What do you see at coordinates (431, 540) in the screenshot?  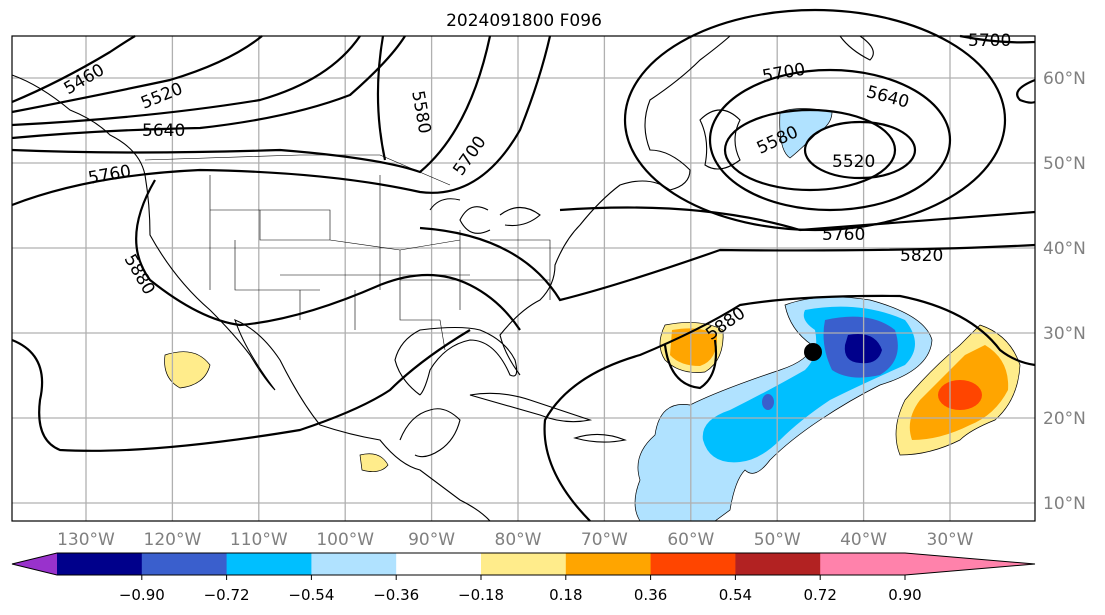 I see `longitude-label: 90°W` at bounding box center [431, 540].